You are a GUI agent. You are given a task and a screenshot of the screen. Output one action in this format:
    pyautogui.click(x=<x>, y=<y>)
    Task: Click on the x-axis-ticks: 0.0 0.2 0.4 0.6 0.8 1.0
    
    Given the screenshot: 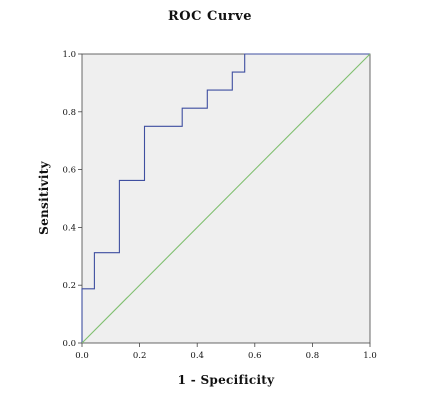 What is the action you would take?
    pyautogui.click(x=226, y=352)
    